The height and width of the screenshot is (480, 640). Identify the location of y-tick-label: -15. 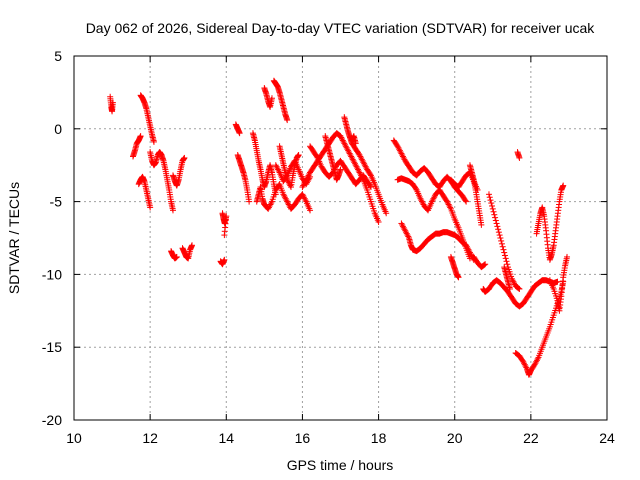
(52, 347).